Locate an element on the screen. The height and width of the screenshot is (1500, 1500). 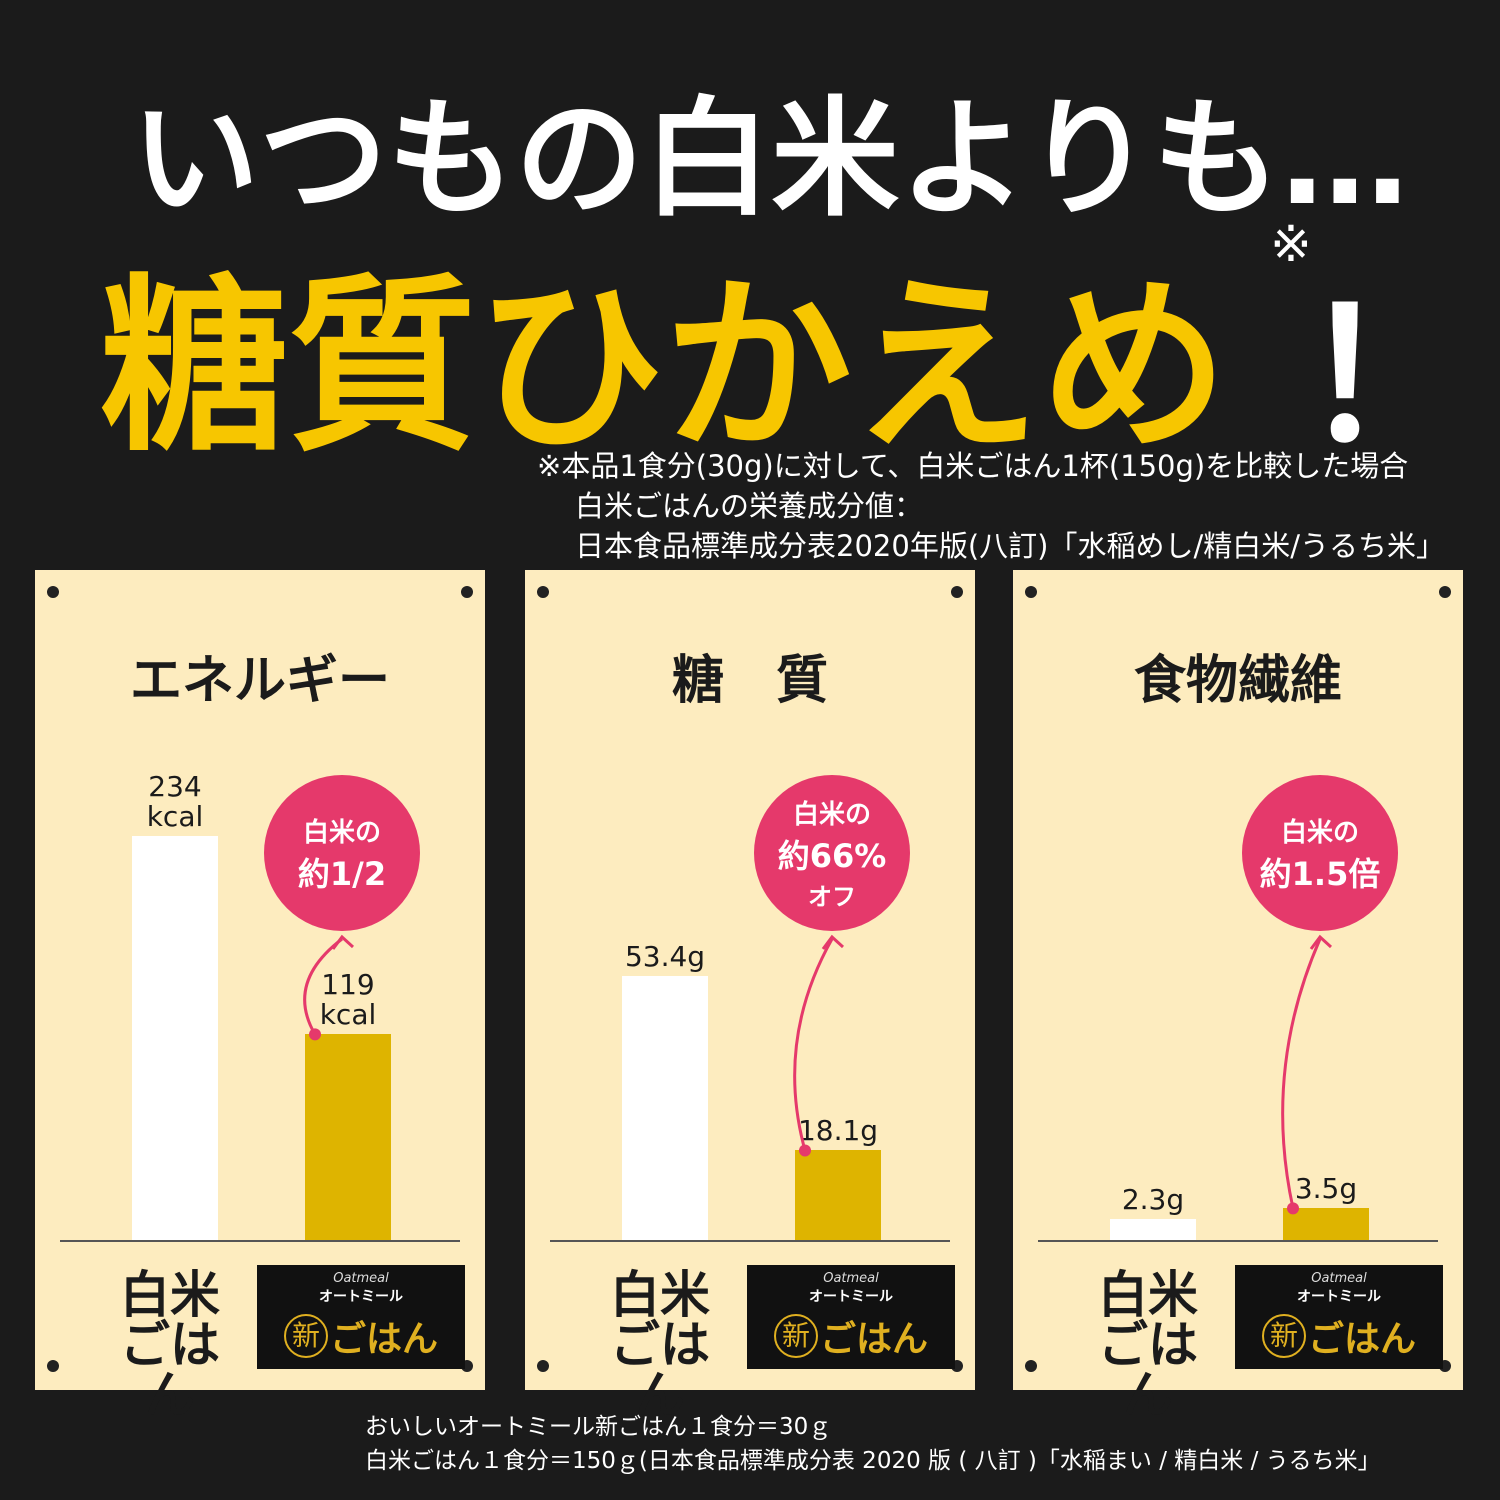
badge: 白米の約66% オフ is located at coordinates (832, 853).